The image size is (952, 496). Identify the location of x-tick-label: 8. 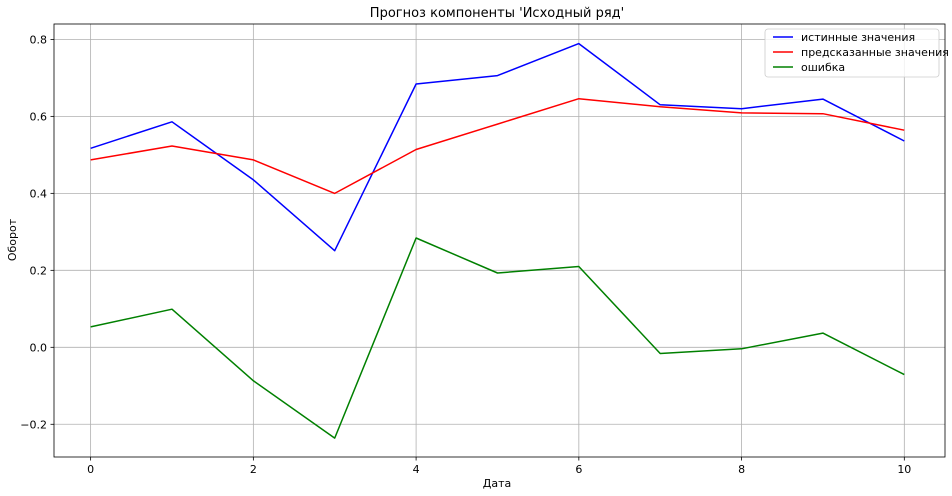
(741, 469).